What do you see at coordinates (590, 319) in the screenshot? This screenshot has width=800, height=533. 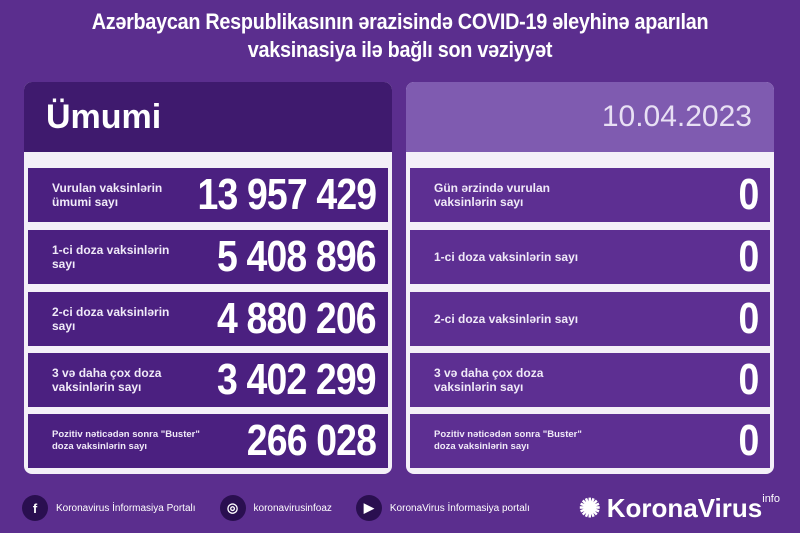 I see `stat-row: 2-ci doza vaksinlərin sayı 0` at bounding box center [590, 319].